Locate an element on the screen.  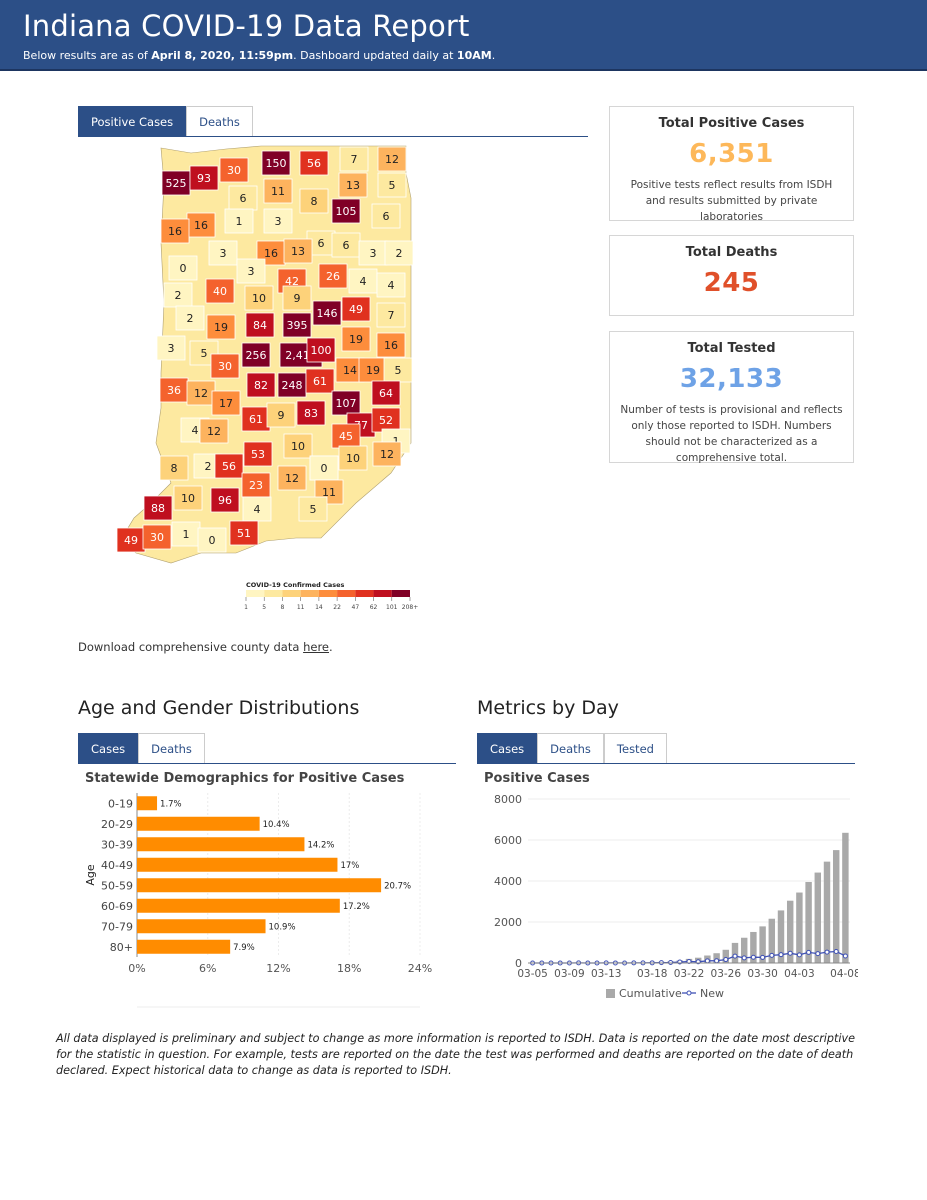
county-value-label: 40 is located at coordinates (220, 291).